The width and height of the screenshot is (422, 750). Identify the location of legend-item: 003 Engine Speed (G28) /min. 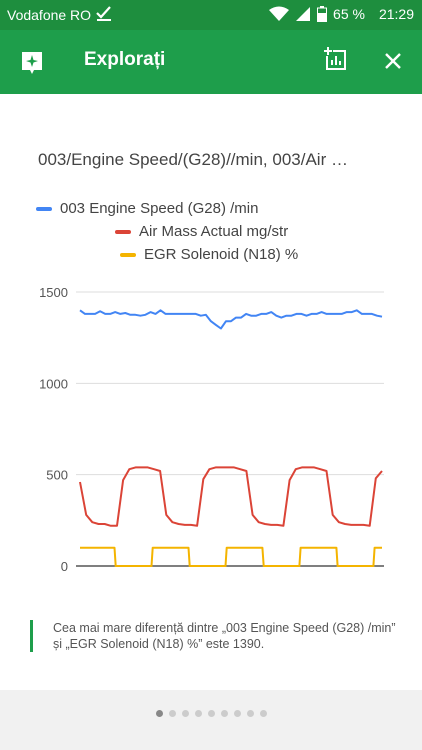
(147, 208).